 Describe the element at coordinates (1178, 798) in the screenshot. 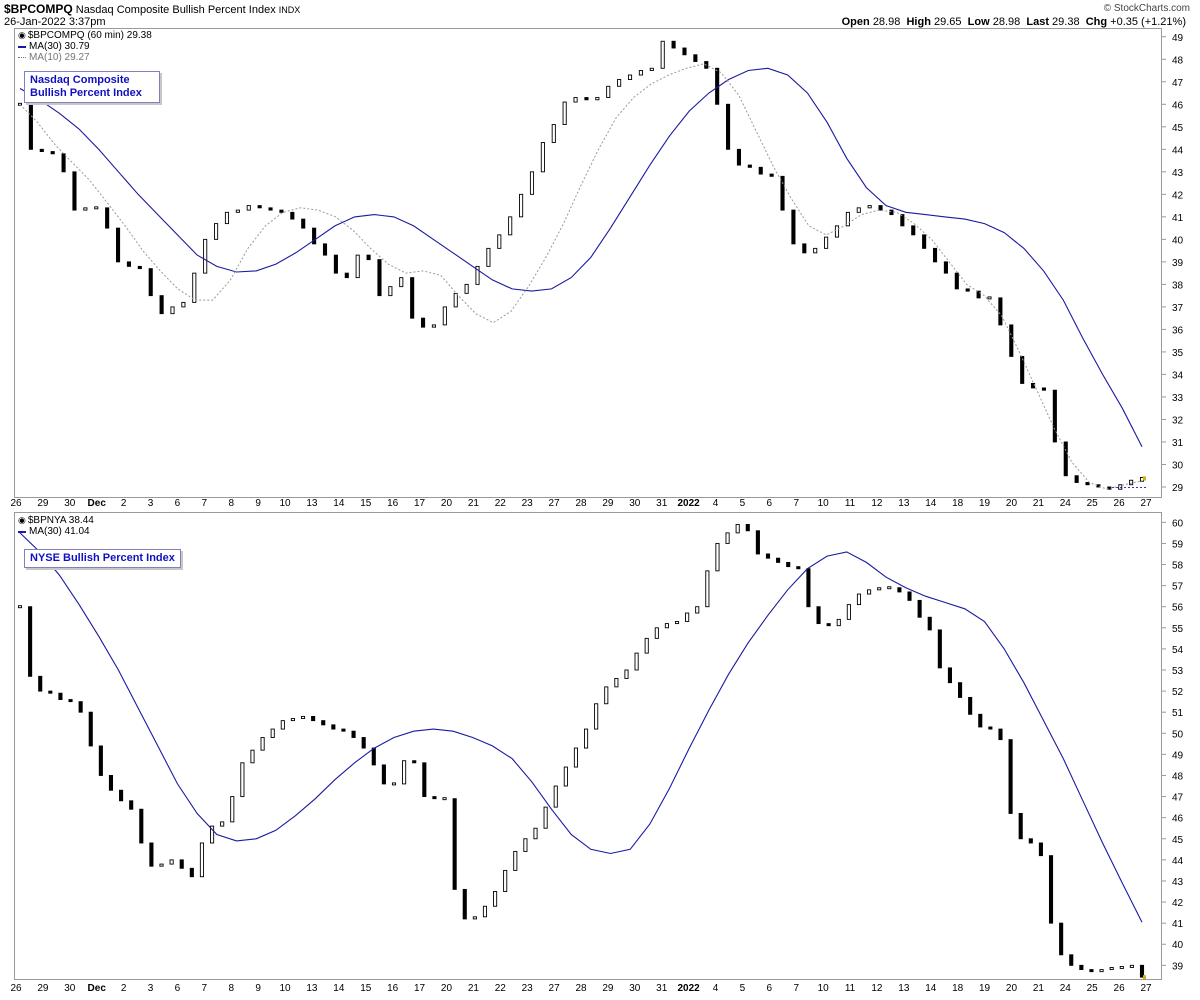

I see `y-tick-label: 47` at that location.